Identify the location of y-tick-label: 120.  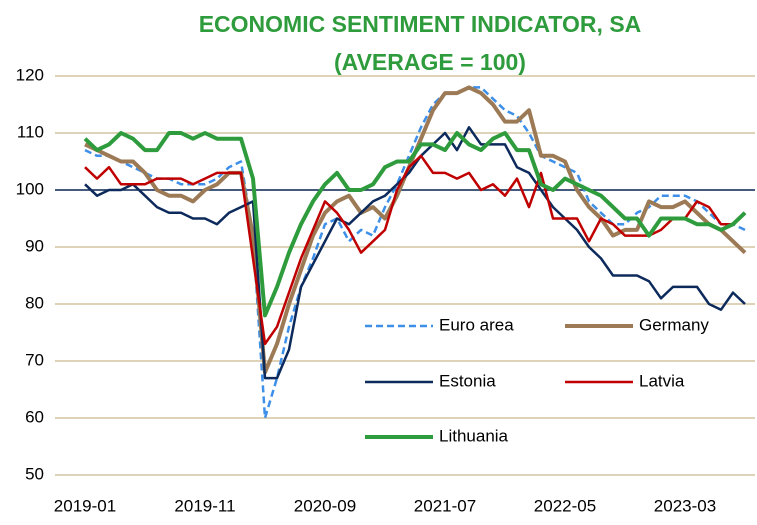
(30, 74).